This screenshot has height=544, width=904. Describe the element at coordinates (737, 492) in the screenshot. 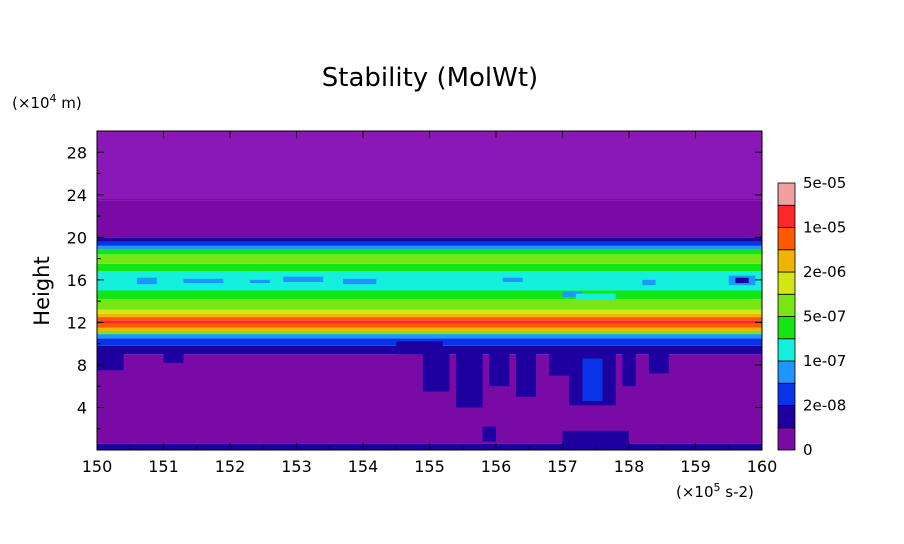

I see `x-axis-unit-suffix: s-2)` at that location.